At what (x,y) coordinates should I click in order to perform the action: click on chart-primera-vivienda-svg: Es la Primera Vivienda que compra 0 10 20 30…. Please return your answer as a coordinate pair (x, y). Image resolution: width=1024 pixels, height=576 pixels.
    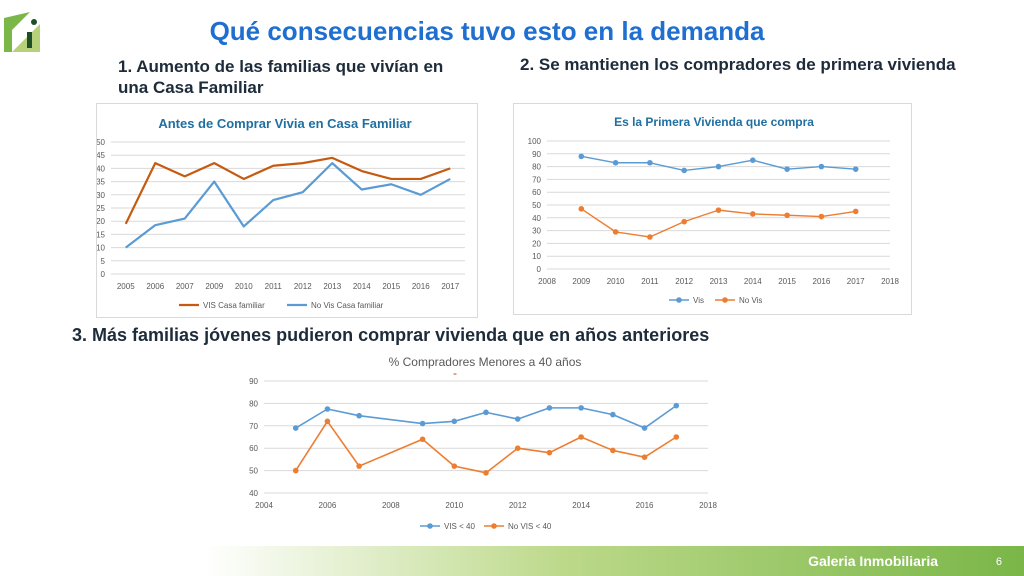
    Looking at the image, I should click on (714, 210).